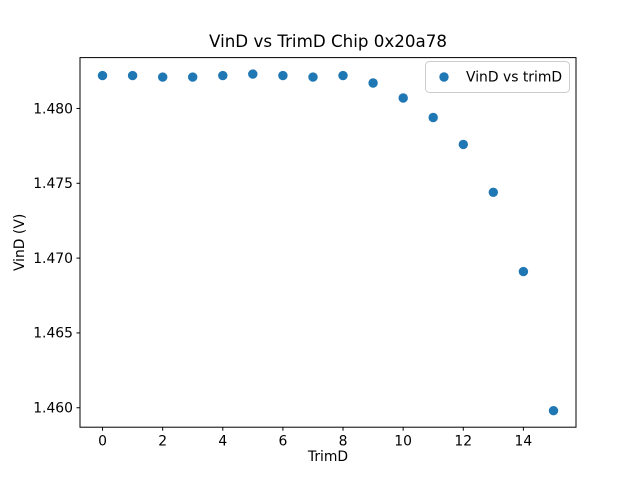 This screenshot has width=640, height=484. What do you see at coordinates (328, 41) in the screenshot?
I see `chart-title: VinD vs TrimD Chip 0x20a78` at bounding box center [328, 41].